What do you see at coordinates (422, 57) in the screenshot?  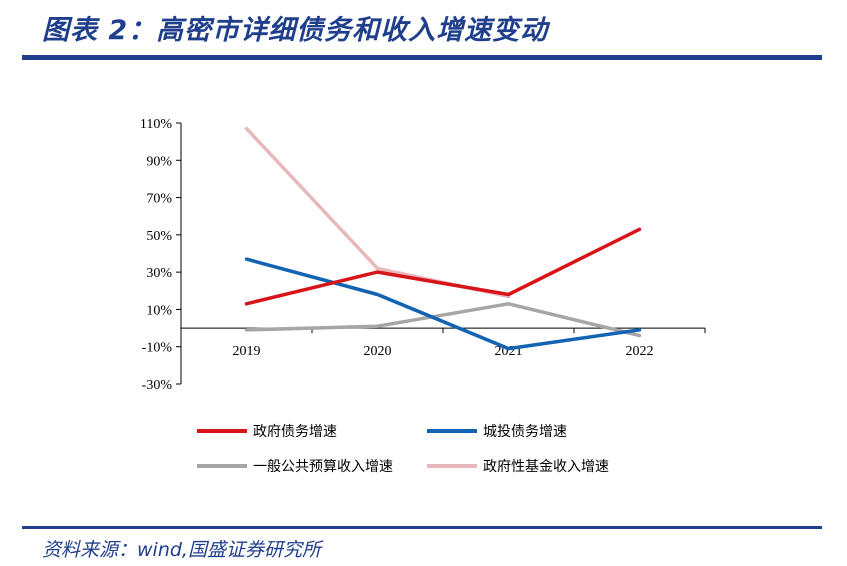 I see `header-rule` at bounding box center [422, 57].